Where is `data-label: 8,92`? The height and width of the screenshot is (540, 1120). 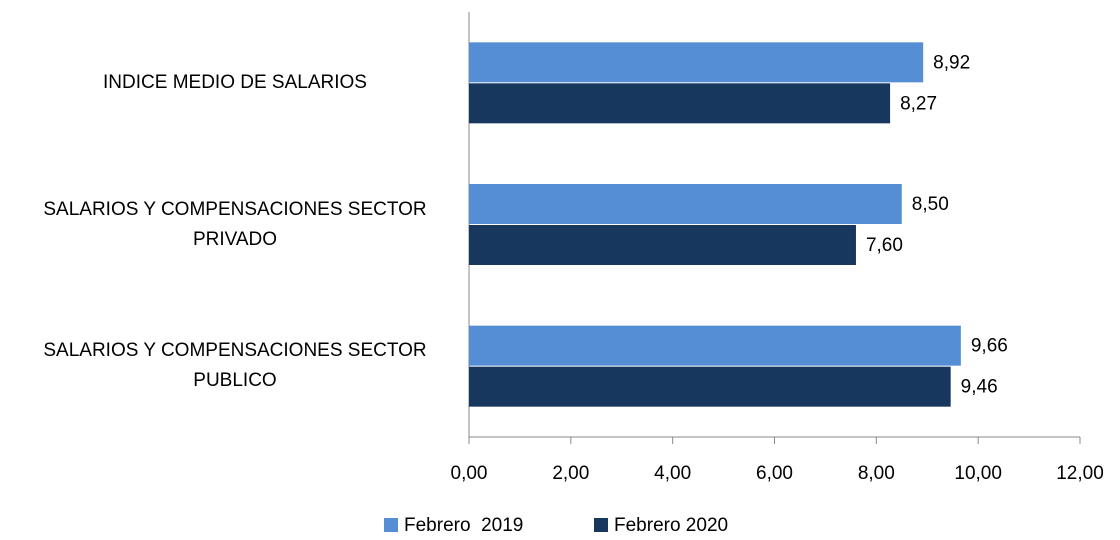
data-label: 8,92 is located at coordinates (951, 62).